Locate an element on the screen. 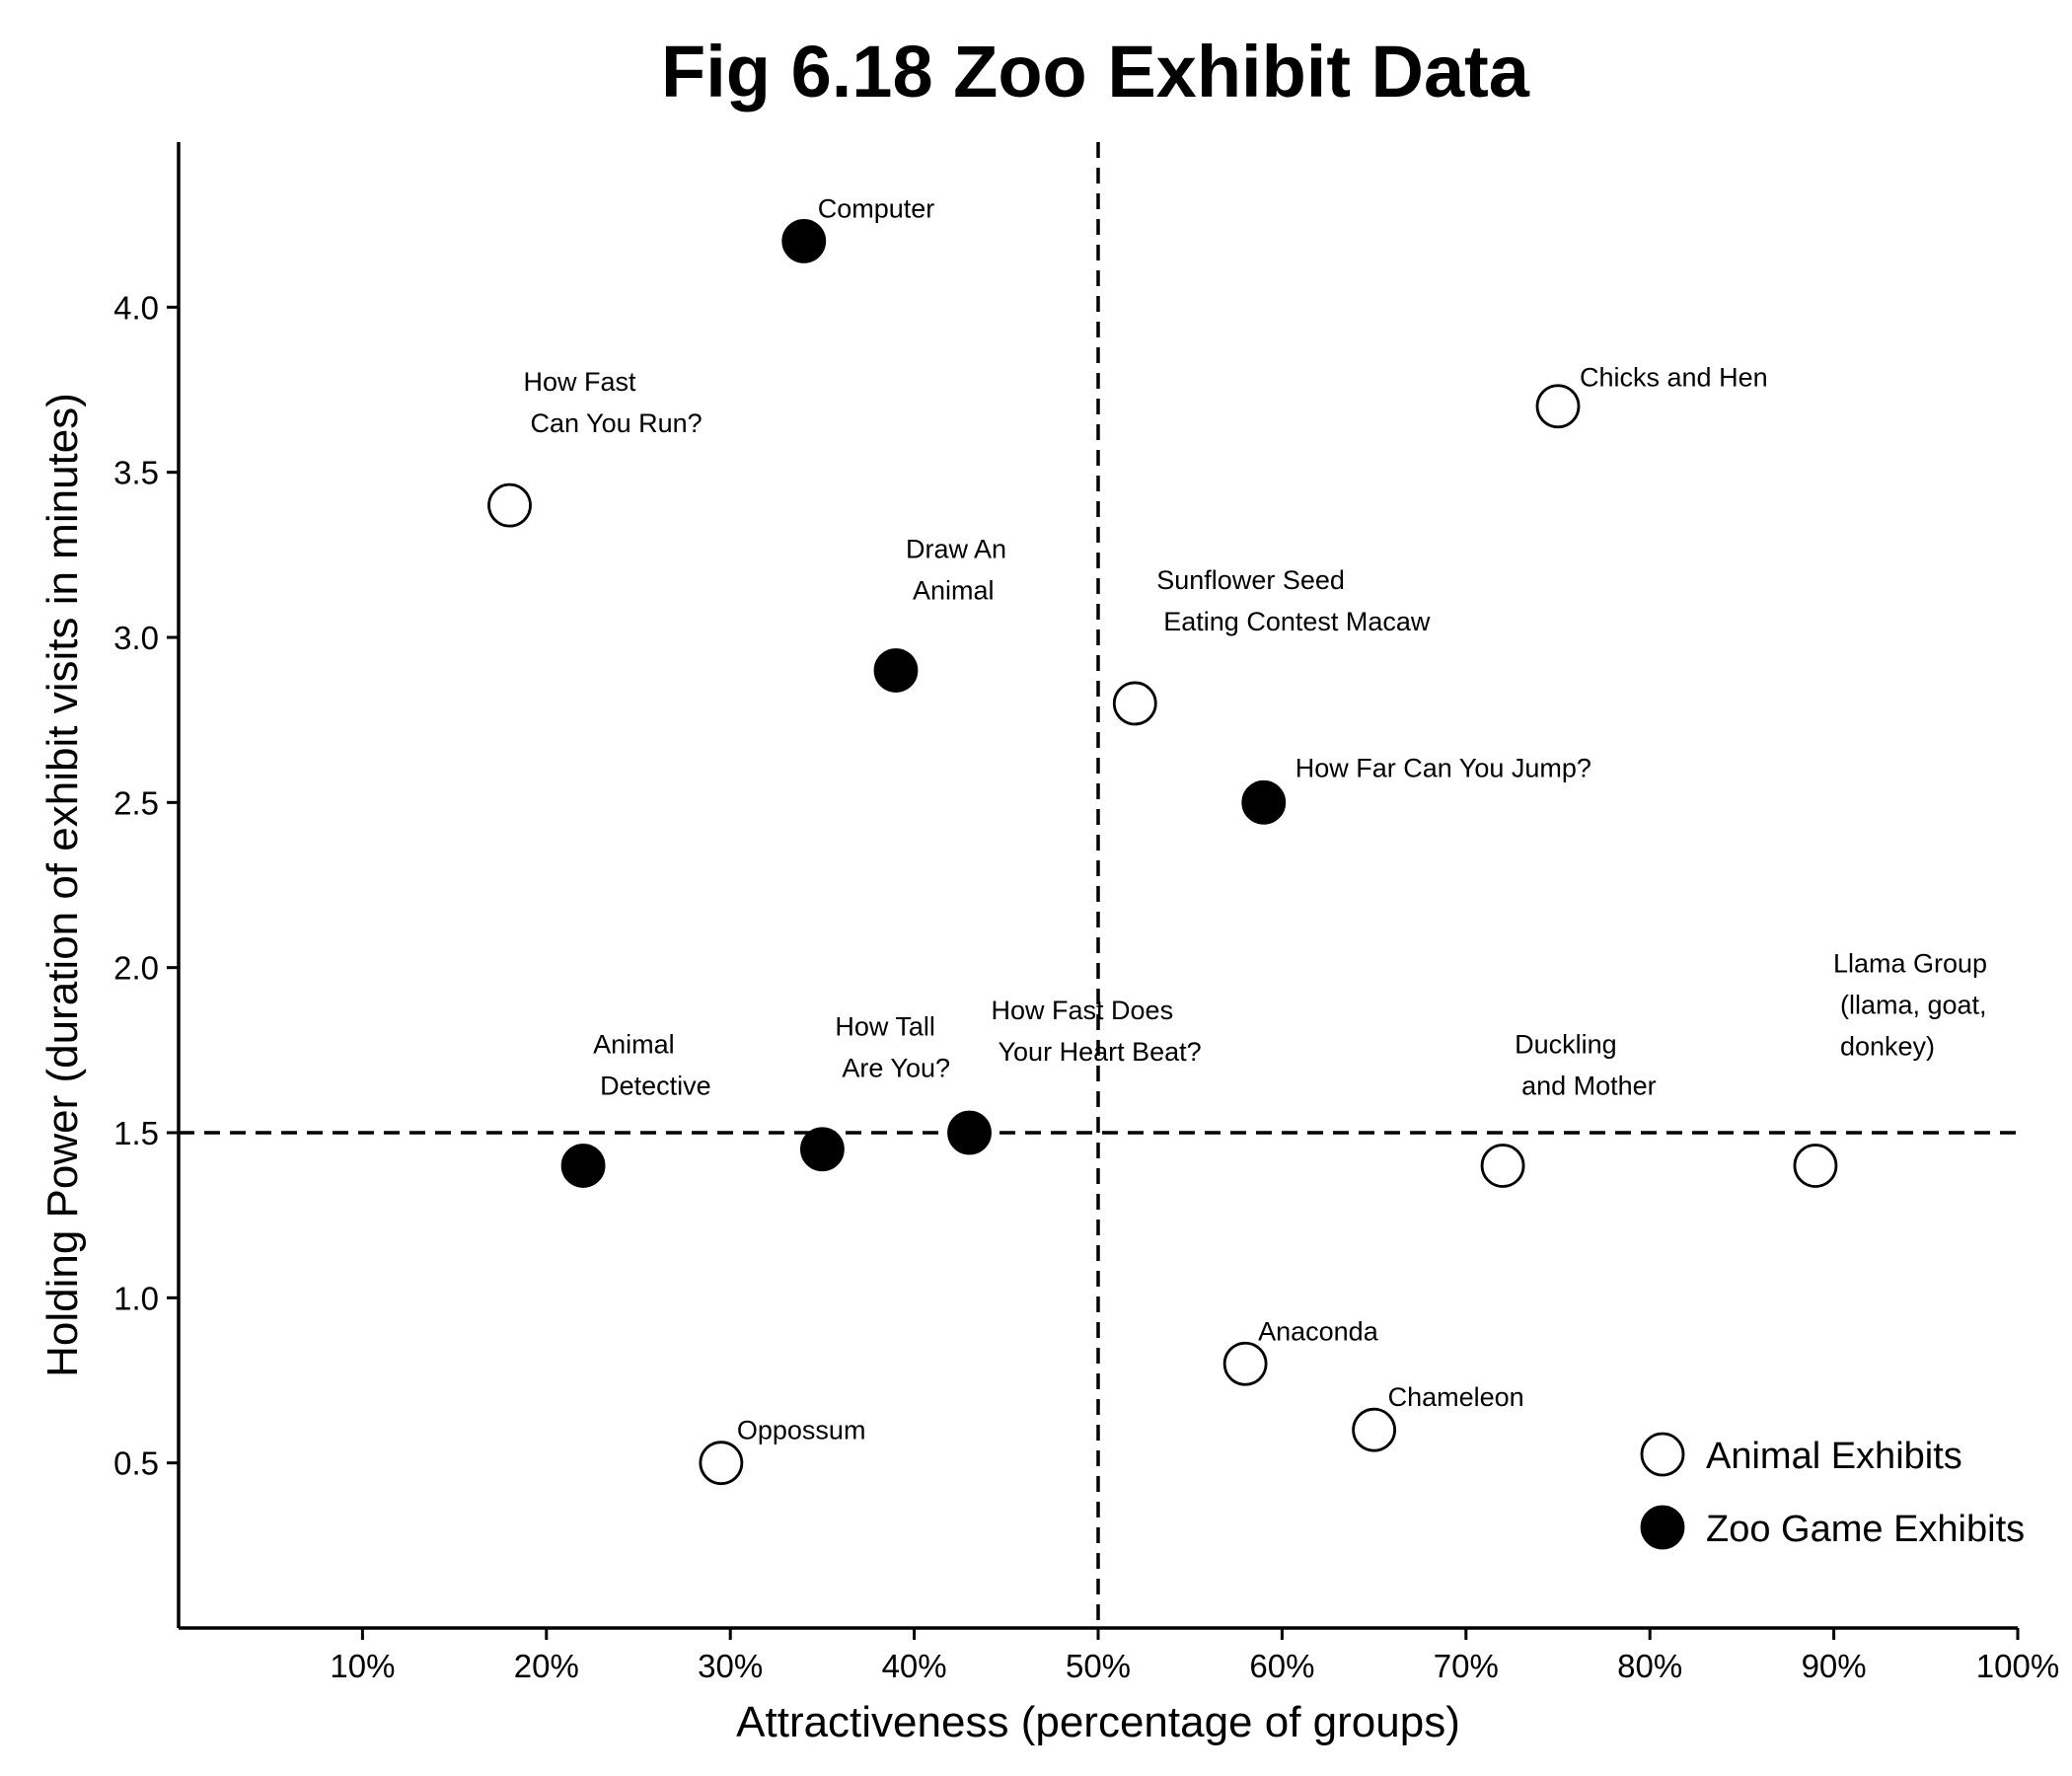 This screenshot has height=1776, width=2072. data-point-label-line: How Far Can You Jump? is located at coordinates (1443, 768).